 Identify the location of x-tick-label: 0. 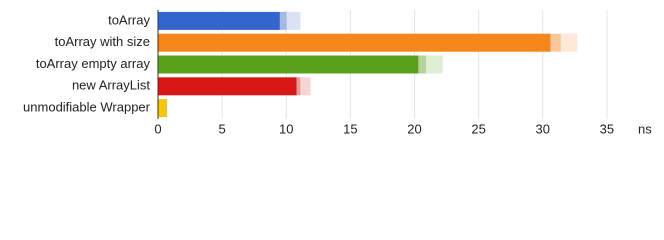
(157, 128).